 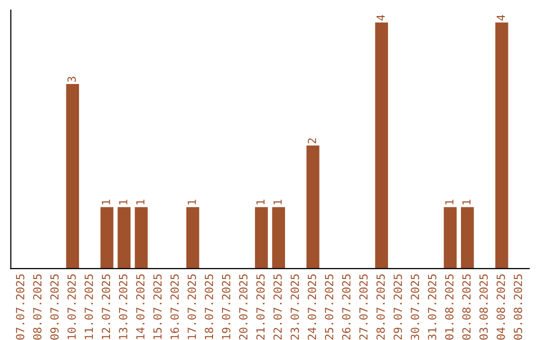 I want to click on x-tick-label: 24.07.2025, so click(x=312, y=307).